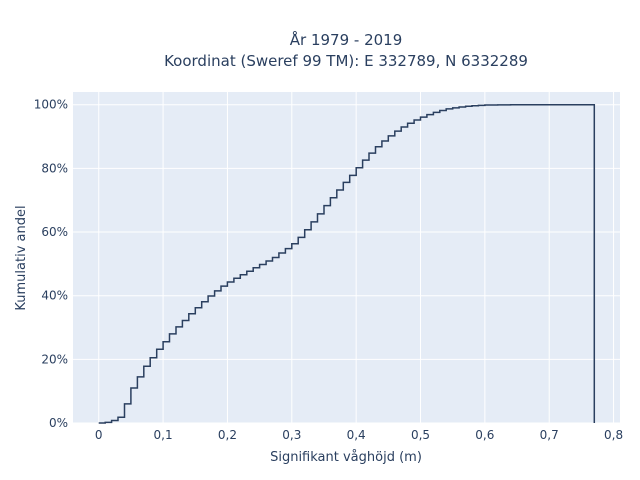 This screenshot has height=480, width=640. I want to click on x-tick-label: 0,6, so click(484, 435).